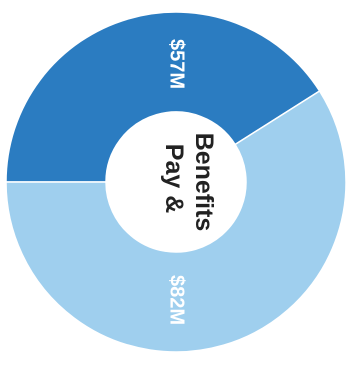  What do you see at coordinates (177, 64) in the screenshot?
I see `slice-label: $57M` at bounding box center [177, 64].